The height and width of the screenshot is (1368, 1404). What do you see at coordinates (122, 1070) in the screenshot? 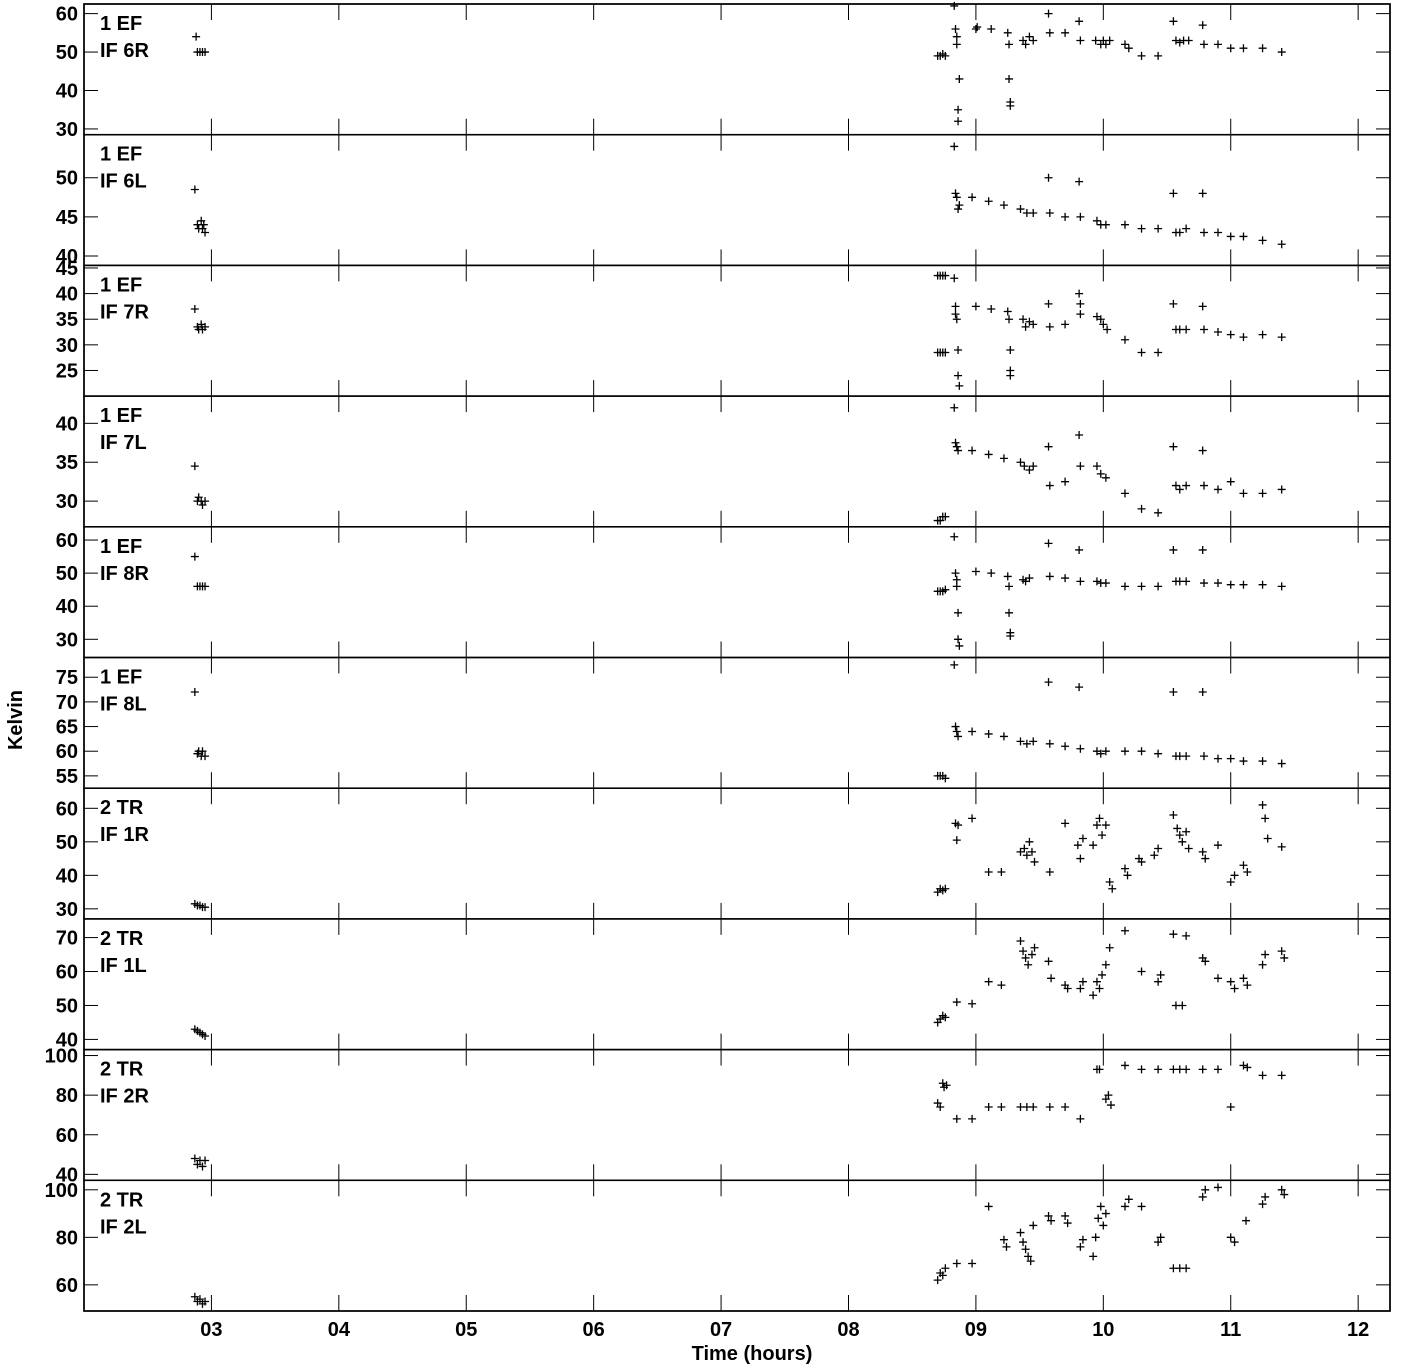
I see `panel-label-antenna: 2 TR` at bounding box center [122, 1070].